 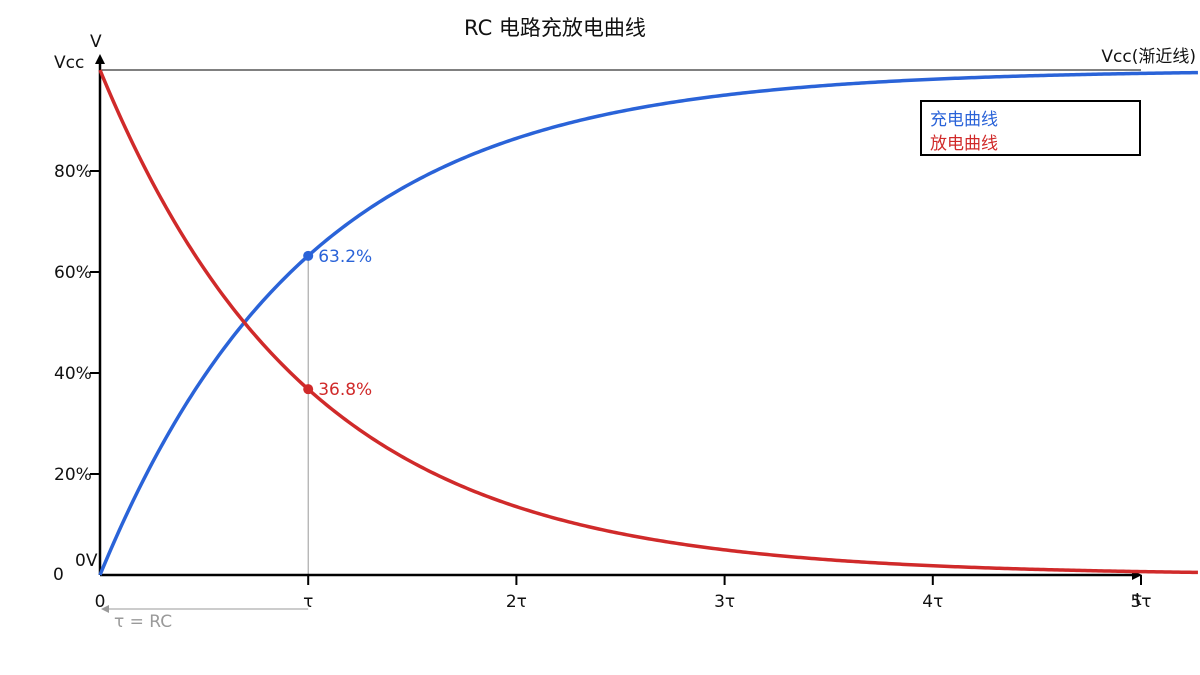 What do you see at coordinates (308, 602) in the screenshot?
I see `x-tick-label: τ` at bounding box center [308, 602].